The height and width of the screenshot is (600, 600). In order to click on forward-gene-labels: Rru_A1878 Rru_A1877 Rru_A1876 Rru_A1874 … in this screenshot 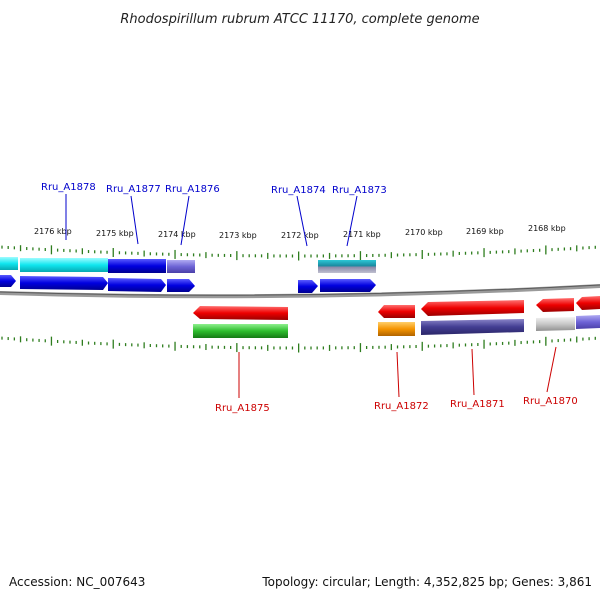, I will do `click(214, 214)`.